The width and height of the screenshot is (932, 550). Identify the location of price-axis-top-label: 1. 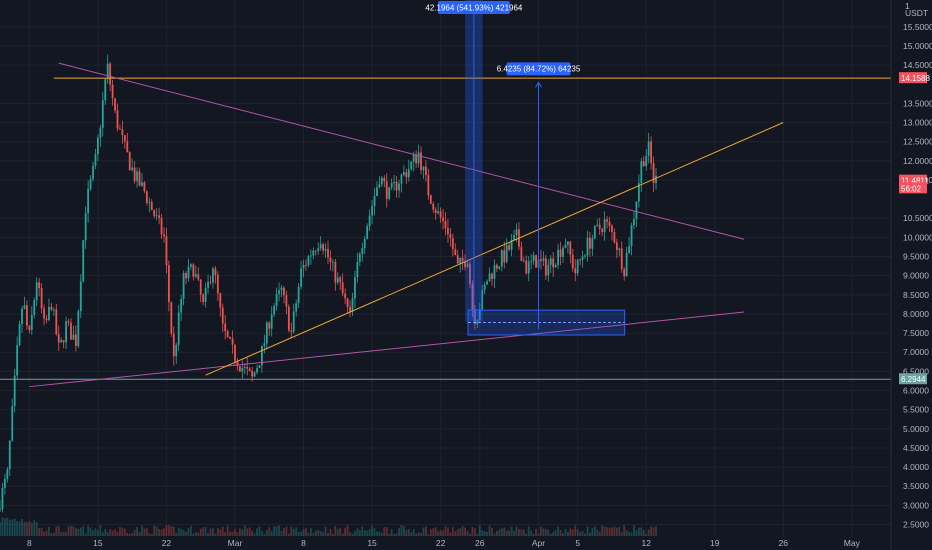
(907, 6).